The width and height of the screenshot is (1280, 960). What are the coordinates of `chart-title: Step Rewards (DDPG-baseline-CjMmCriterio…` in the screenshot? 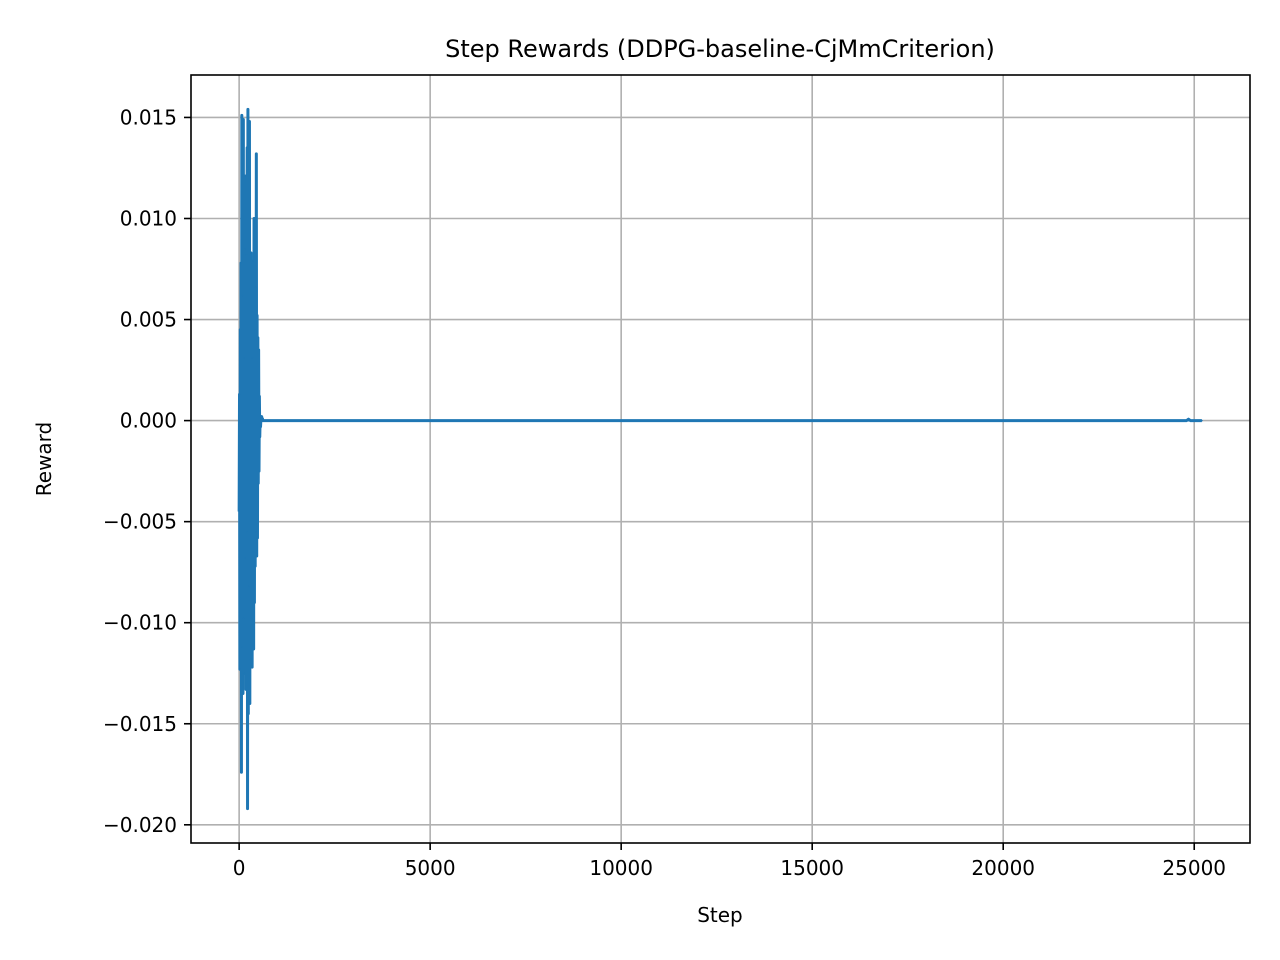 It's located at (720, 49).